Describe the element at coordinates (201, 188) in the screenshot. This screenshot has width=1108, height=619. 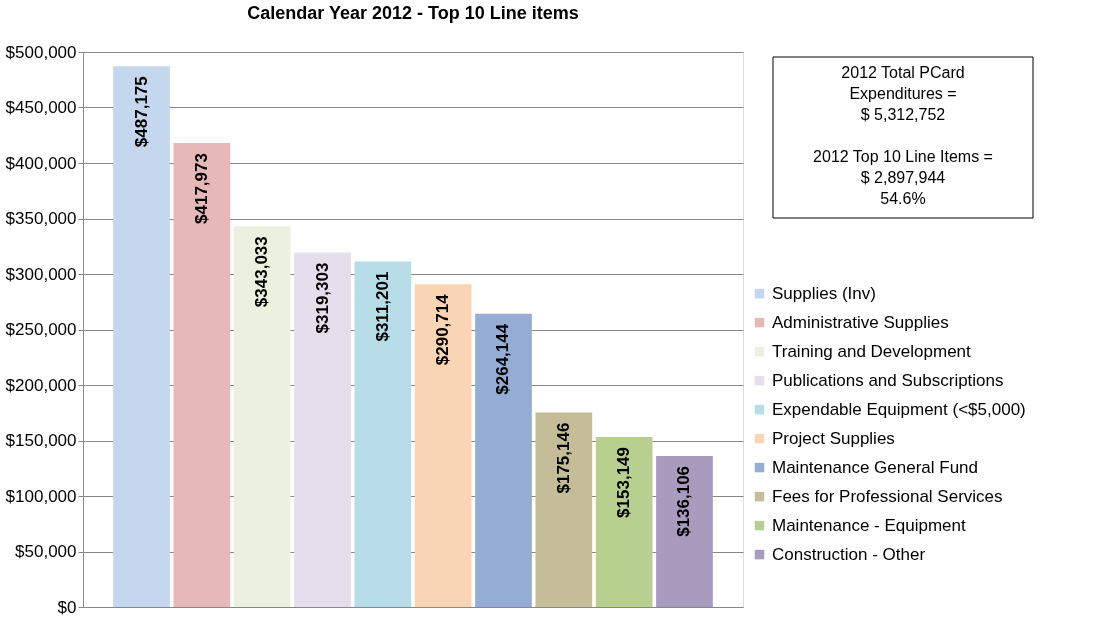
I see `data-label: $417,973` at that location.